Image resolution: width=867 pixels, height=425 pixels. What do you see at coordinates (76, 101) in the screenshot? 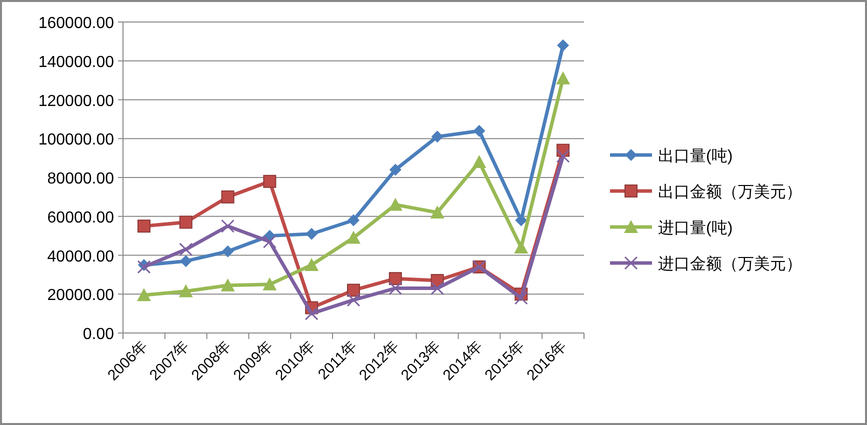
I see `y-tick-label: 120000.00` at bounding box center [76, 101].